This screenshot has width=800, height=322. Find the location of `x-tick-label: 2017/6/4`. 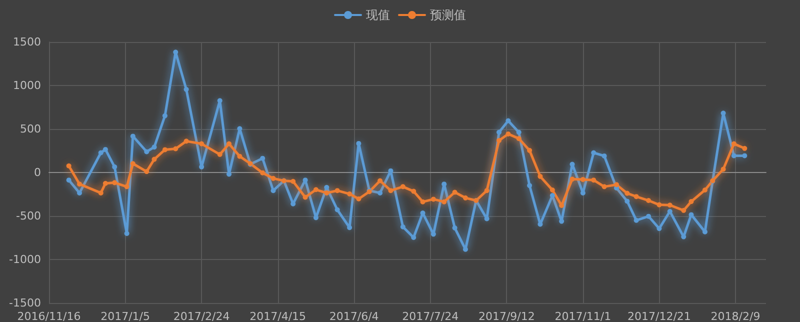

x-tick-label: 2017/6/4 is located at coordinates (354, 316).